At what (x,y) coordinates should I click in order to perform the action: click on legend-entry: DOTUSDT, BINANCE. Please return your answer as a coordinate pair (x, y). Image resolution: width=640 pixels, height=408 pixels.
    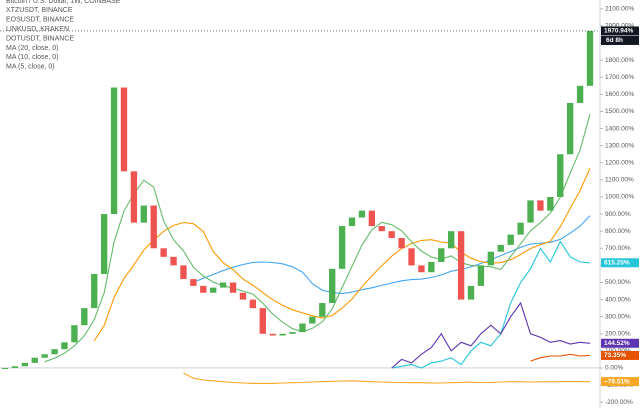
    Looking at the image, I should click on (40, 38).